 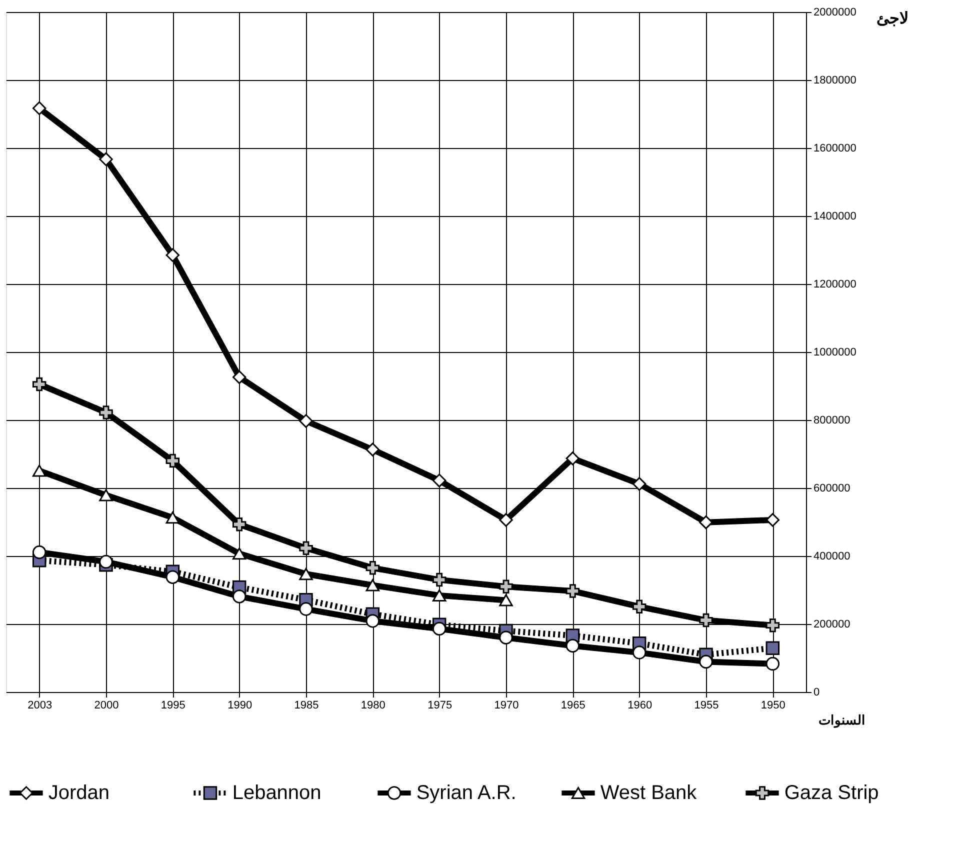 What do you see at coordinates (440, 706) in the screenshot?
I see `x-tick-label: 1975` at bounding box center [440, 706].